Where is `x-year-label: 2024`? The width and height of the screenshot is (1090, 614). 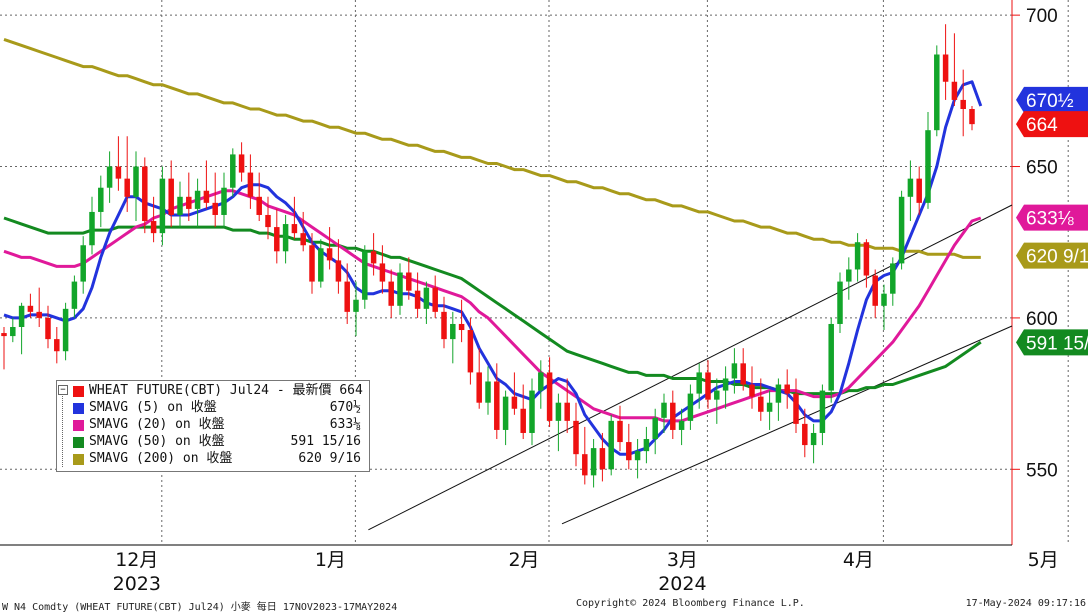
x-year-label: 2024 is located at coordinates (682, 584).